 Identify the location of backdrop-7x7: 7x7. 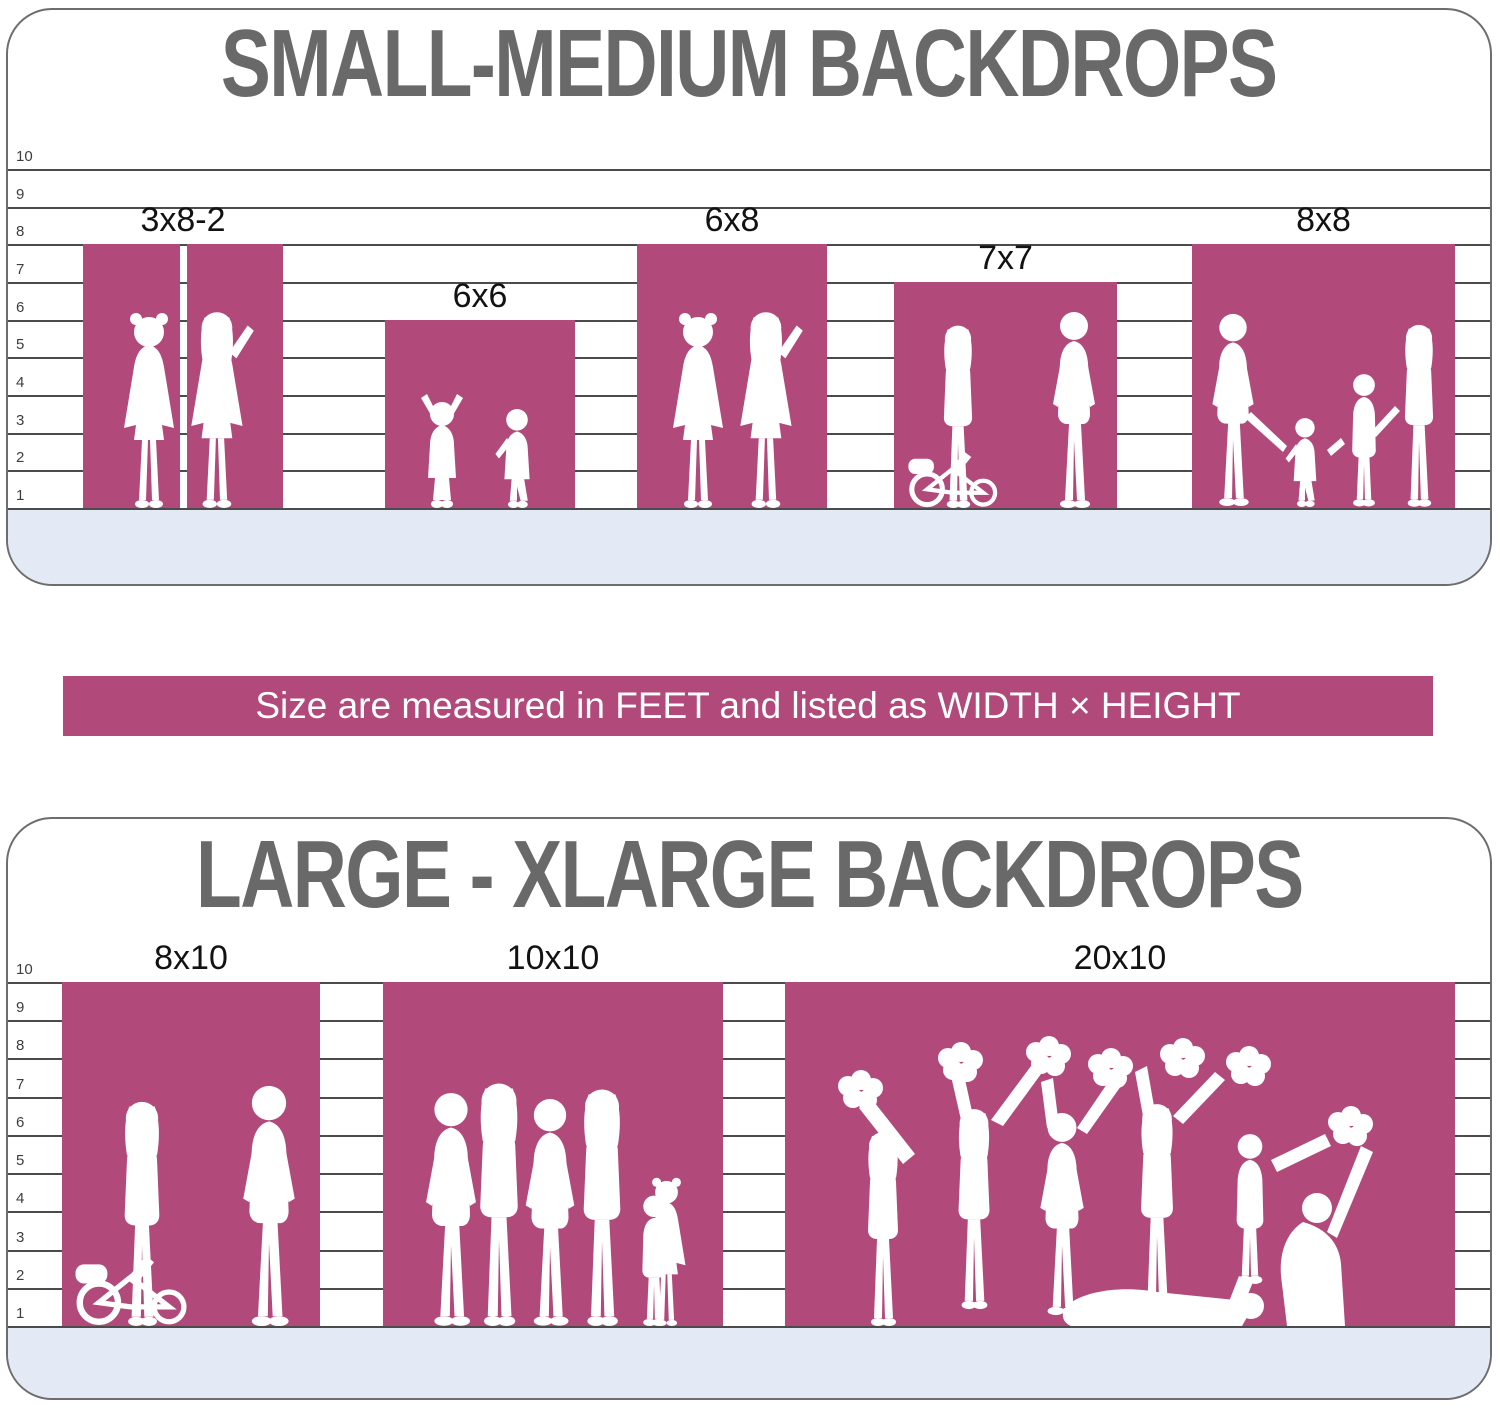
(1005, 373).